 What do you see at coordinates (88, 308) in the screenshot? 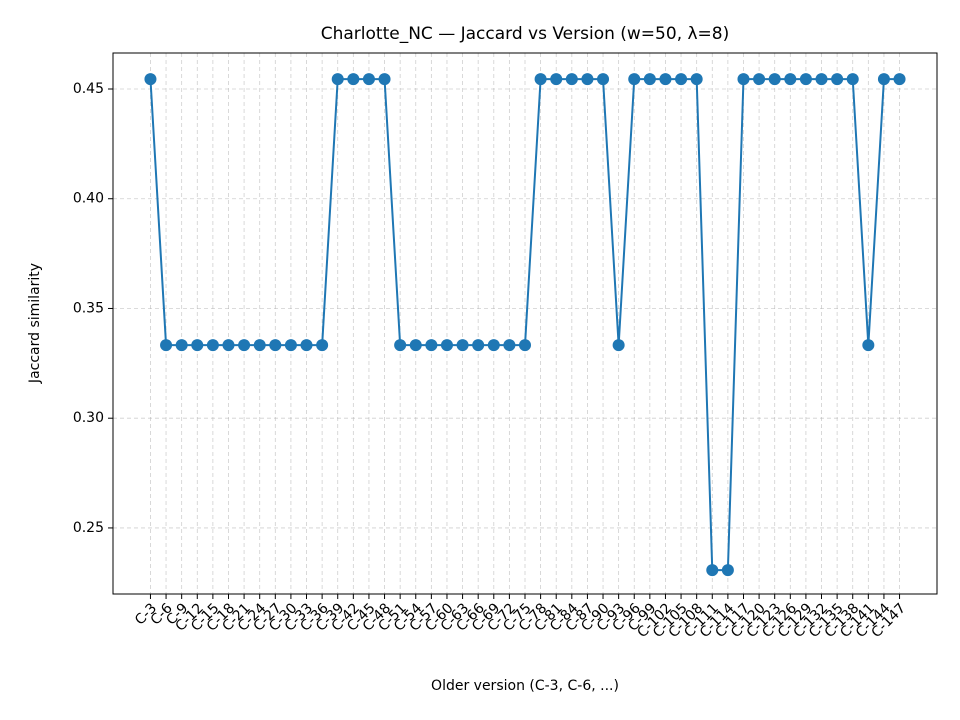
I see `y-tick-label: 0.35` at bounding box center [88, 308].